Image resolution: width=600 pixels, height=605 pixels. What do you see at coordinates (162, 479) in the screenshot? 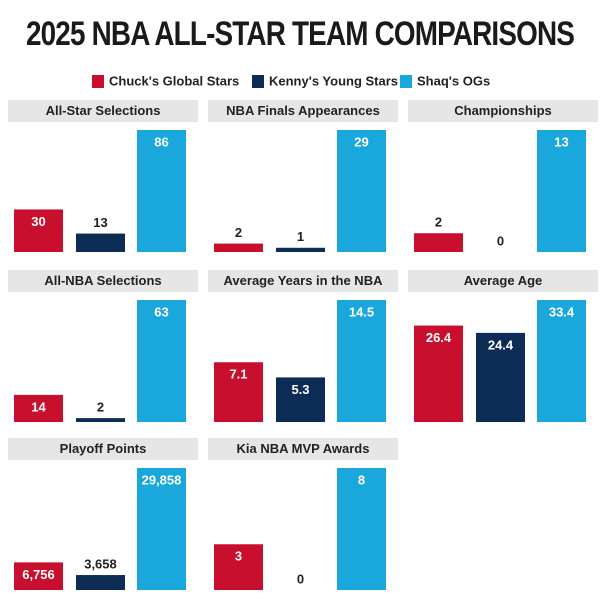
I see `value-label: 29,858` at bounding box center [162, 479].